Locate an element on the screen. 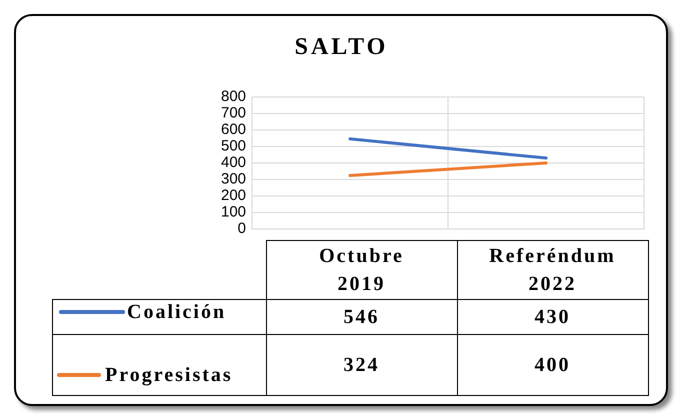 The image size is (683, 418). data-label: 430 is located at coordinates (552, 317).